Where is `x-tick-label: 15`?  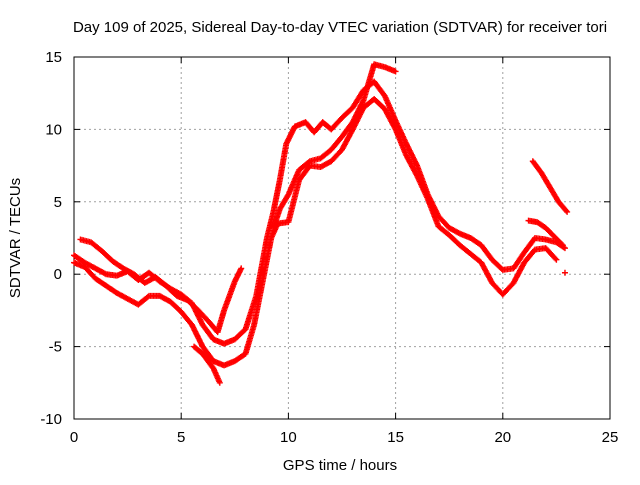 x-tick-label: 15 is located at coordinates (395, 437).